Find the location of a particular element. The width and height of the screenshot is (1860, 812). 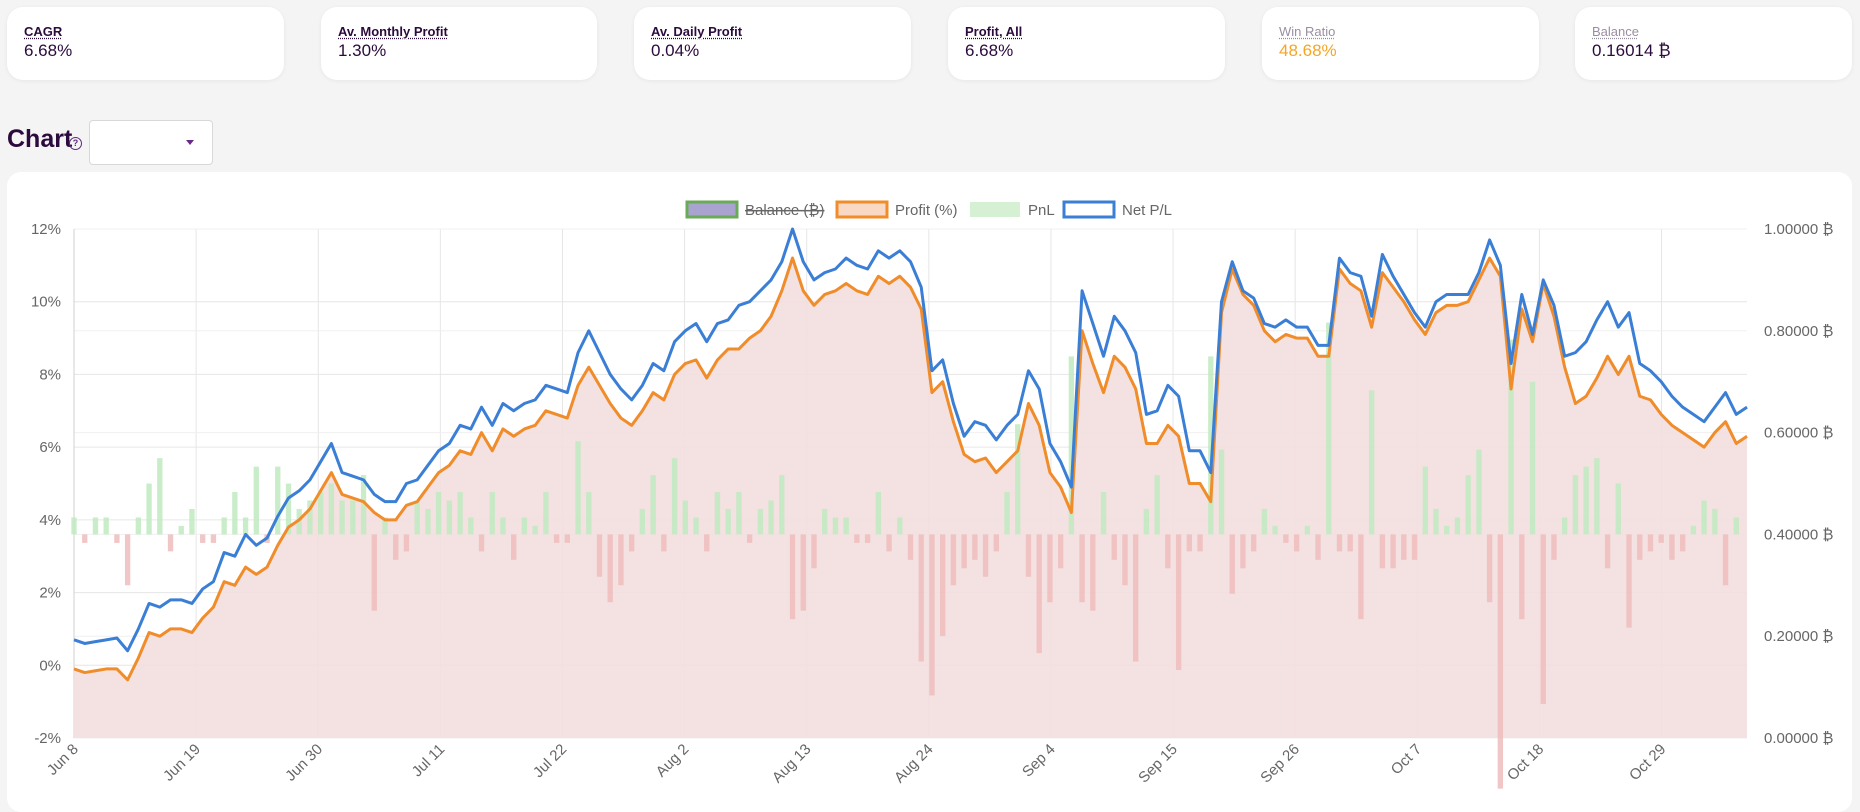

caret-down-icon is located at coordinates (190, 142).